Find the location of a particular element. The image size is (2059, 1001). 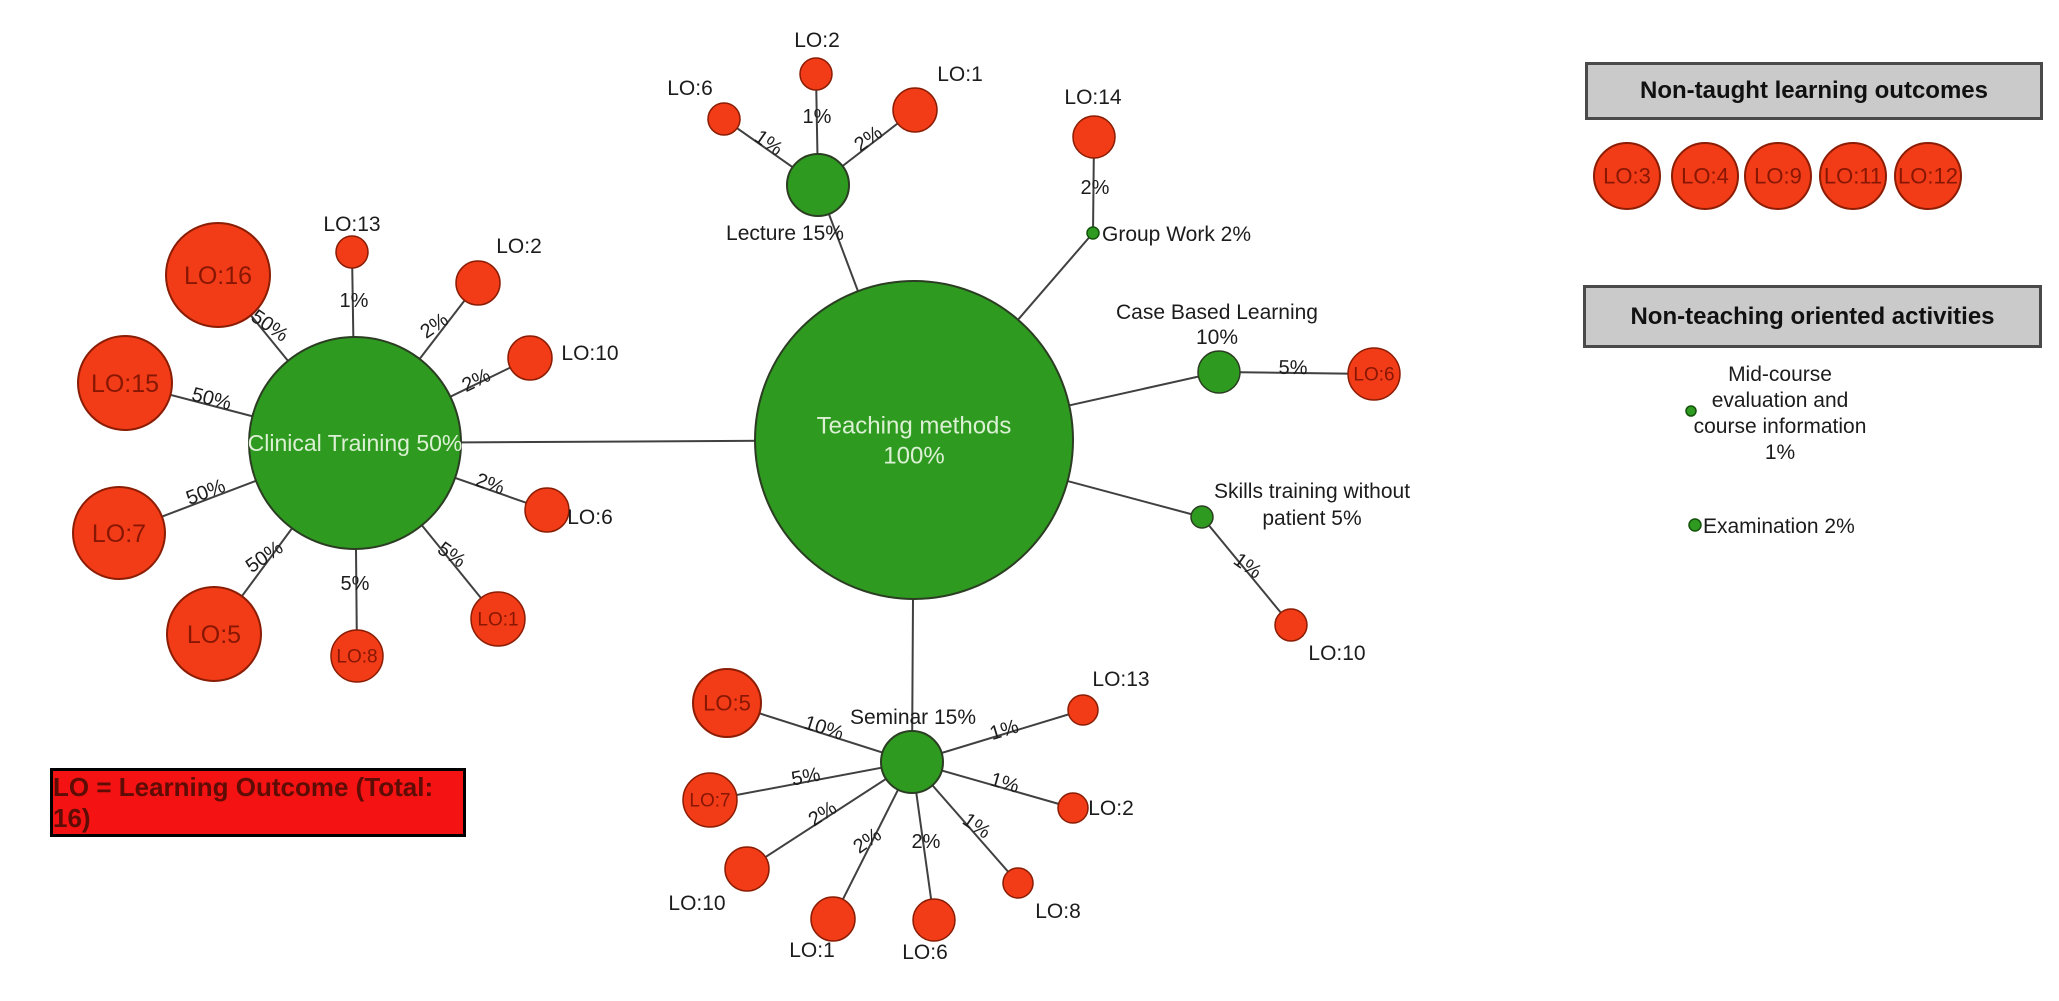

lo-node-gw14 is located at coordinates (1094, 137).